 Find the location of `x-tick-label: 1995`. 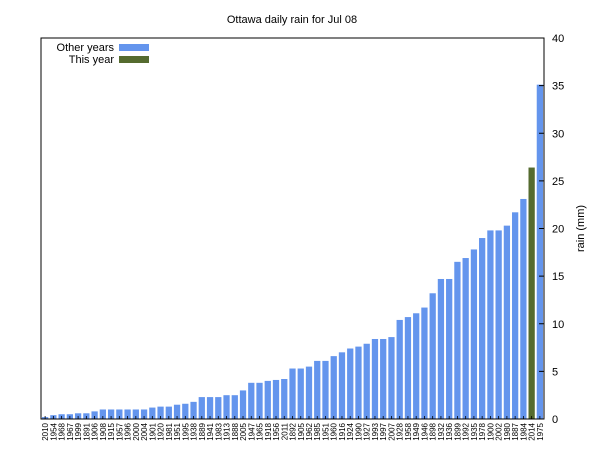

x-tick-label: 1995 is located at coordinates (185, 431).